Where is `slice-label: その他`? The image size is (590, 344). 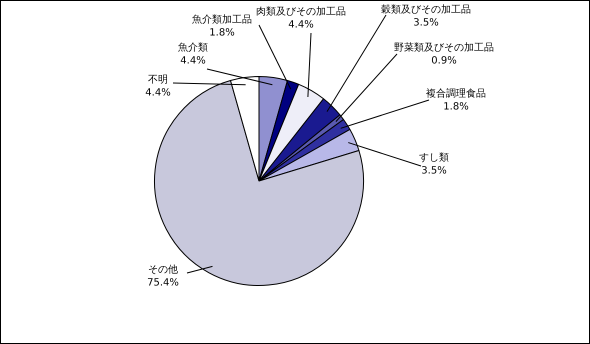
slice-label: その他 is located at coordinates (163, 270).